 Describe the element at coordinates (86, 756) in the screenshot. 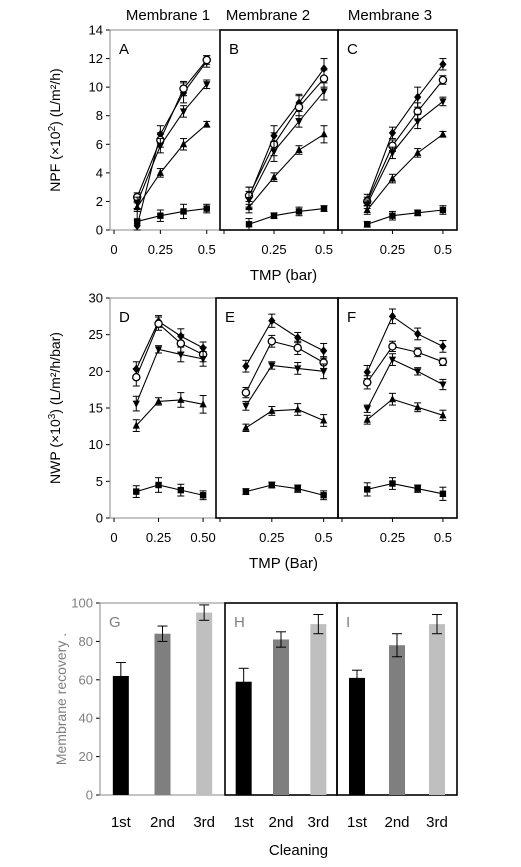

I see `y-tick-label: 20` at that location.